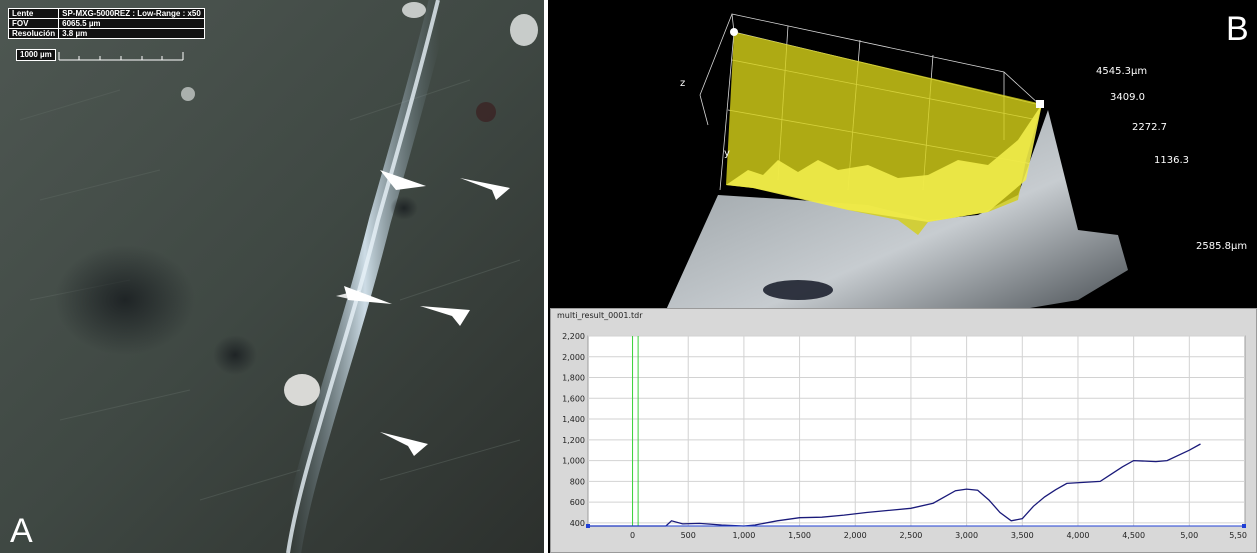 Image resolution: width=1257 pixels, height=553 pixels. Describe the element at coordinates (600, 315) in the screenshot. I see `window-title: multi_result_0001.tdr` at that location.